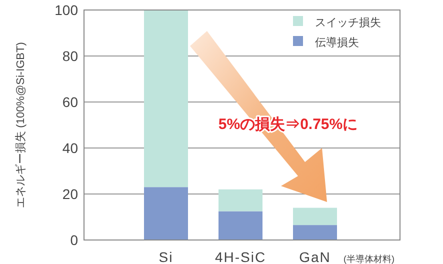 The height and width of the screenshot is (264, 443). Describe the element at coordinates (337, 42) in the screenshot. I see `legend-label: 伝導損失` at that location.